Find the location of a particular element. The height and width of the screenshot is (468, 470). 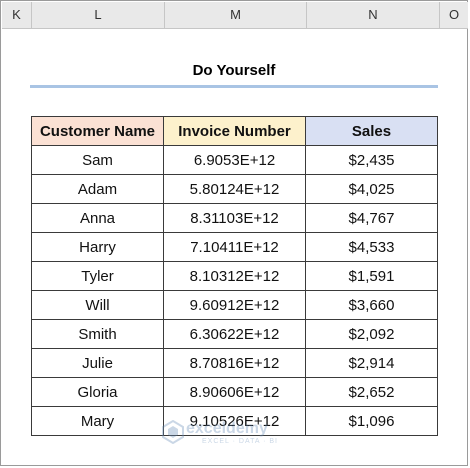

cell-customer-name: Tyler is located at coordinates (97, 276).